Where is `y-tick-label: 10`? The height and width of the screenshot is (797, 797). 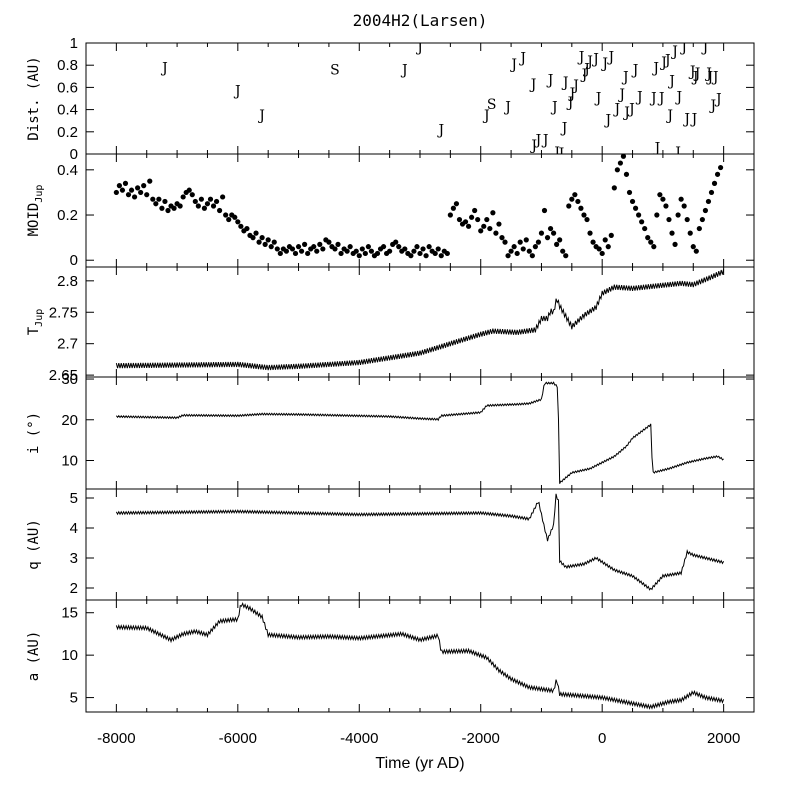
y-tick-label: 10 is located at coordinates (69, 460).